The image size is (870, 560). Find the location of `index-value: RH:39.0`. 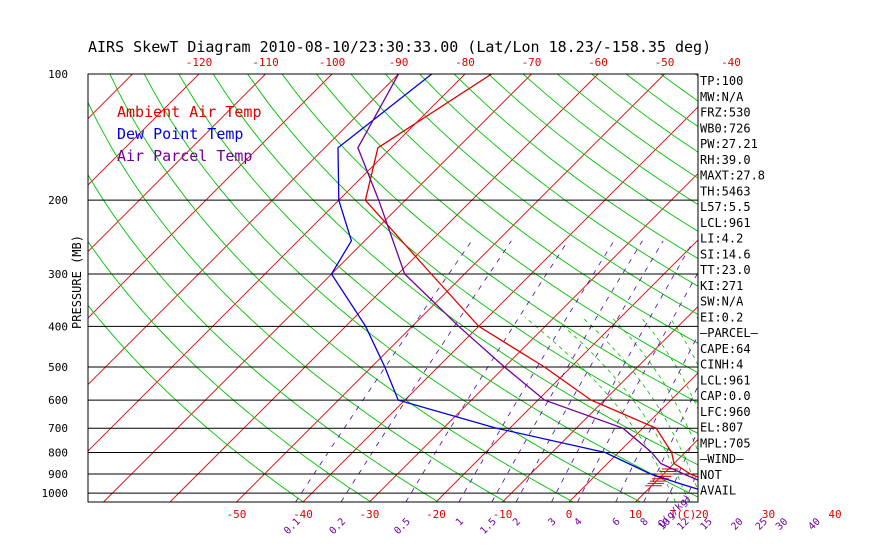

index-value: RH:39.0 is located at coordinates (725, 160).